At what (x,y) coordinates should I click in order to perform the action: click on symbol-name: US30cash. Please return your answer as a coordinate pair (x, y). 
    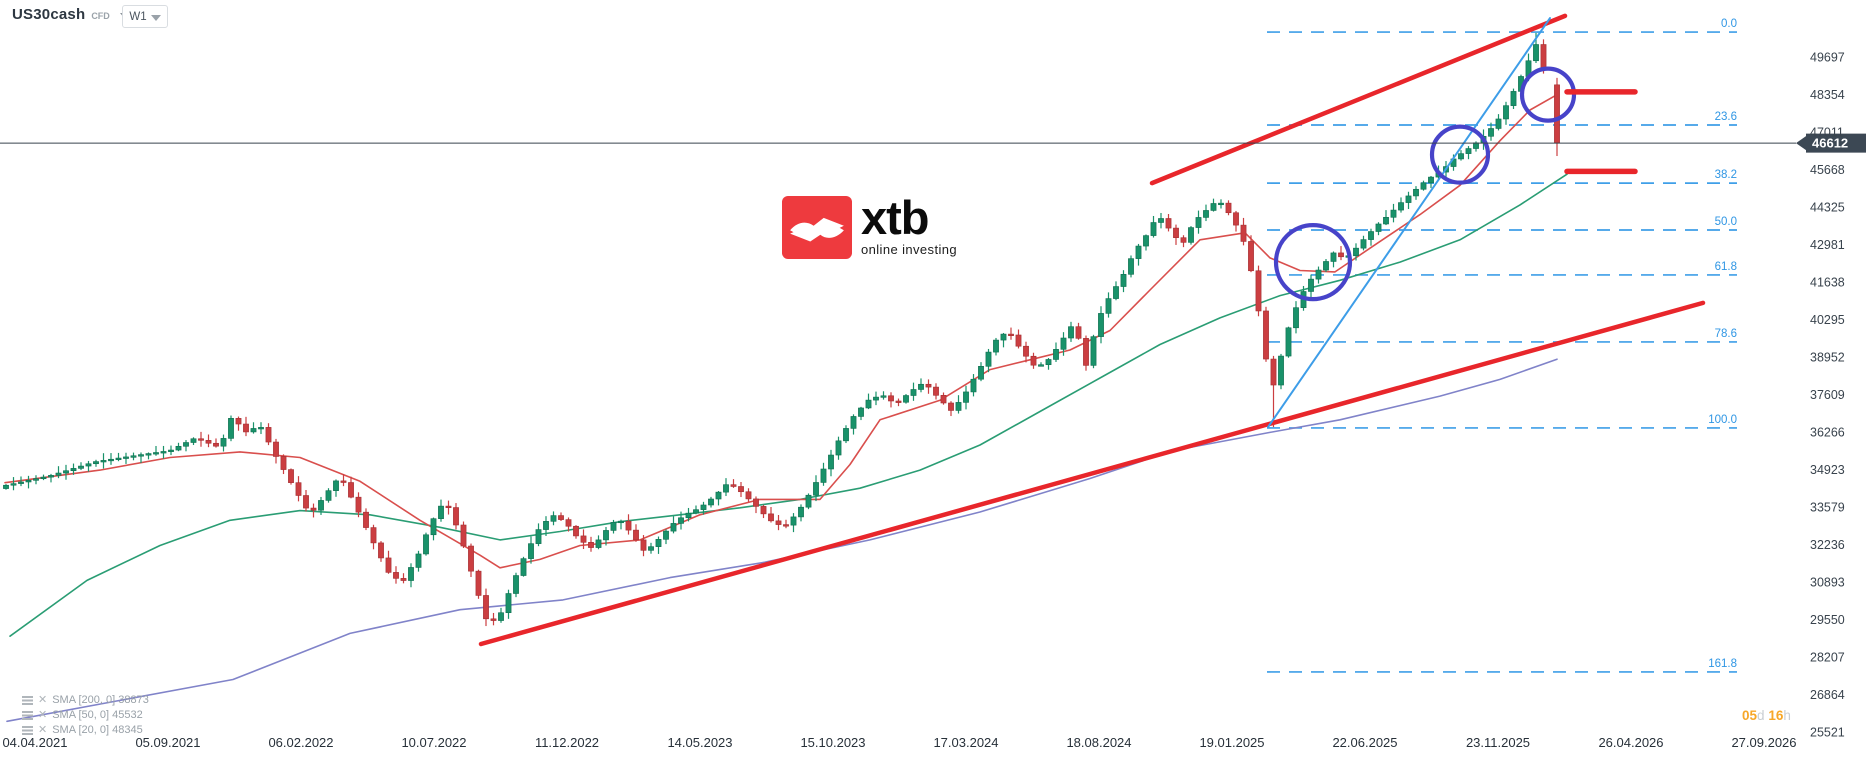
    Looking at the image, I should click on (49, 14).